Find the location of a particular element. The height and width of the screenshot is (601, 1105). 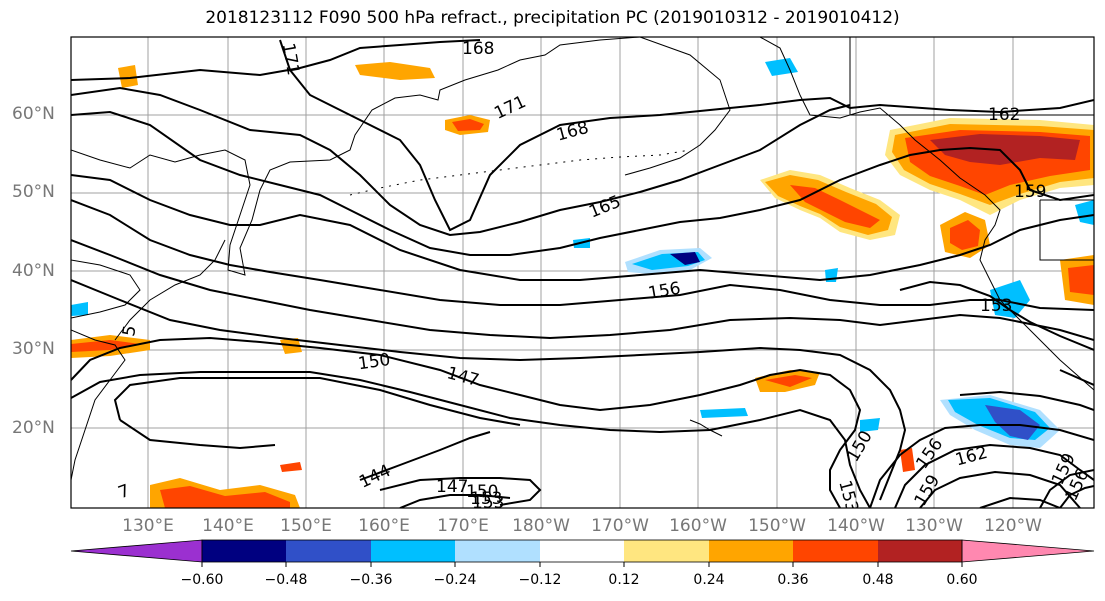

lon-label: 170°E is located at coordinates (463, 526).